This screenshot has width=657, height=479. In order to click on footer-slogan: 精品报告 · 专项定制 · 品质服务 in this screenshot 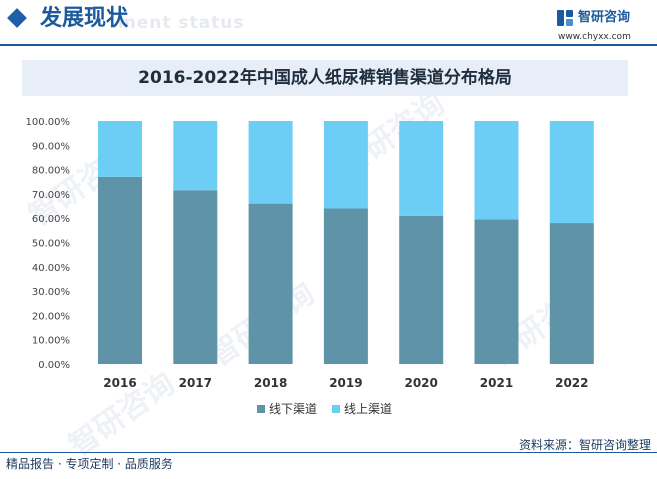, I will do `click(89, 464)`.